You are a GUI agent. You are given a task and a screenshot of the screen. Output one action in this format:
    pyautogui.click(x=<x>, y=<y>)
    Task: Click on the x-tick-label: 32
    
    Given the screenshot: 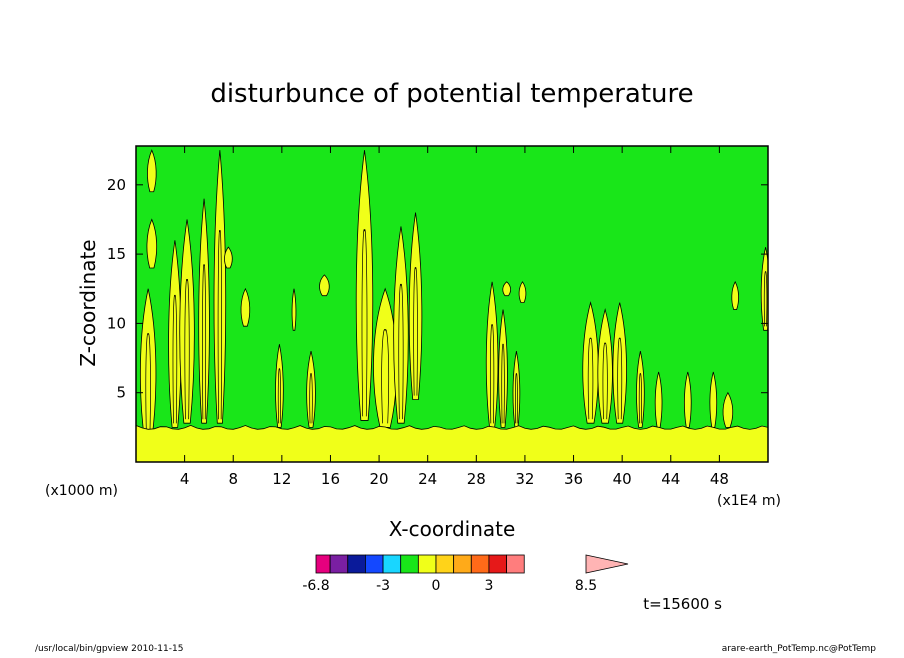 What is the action you would take?
    pyautogui.click(x=524, y=479)
    